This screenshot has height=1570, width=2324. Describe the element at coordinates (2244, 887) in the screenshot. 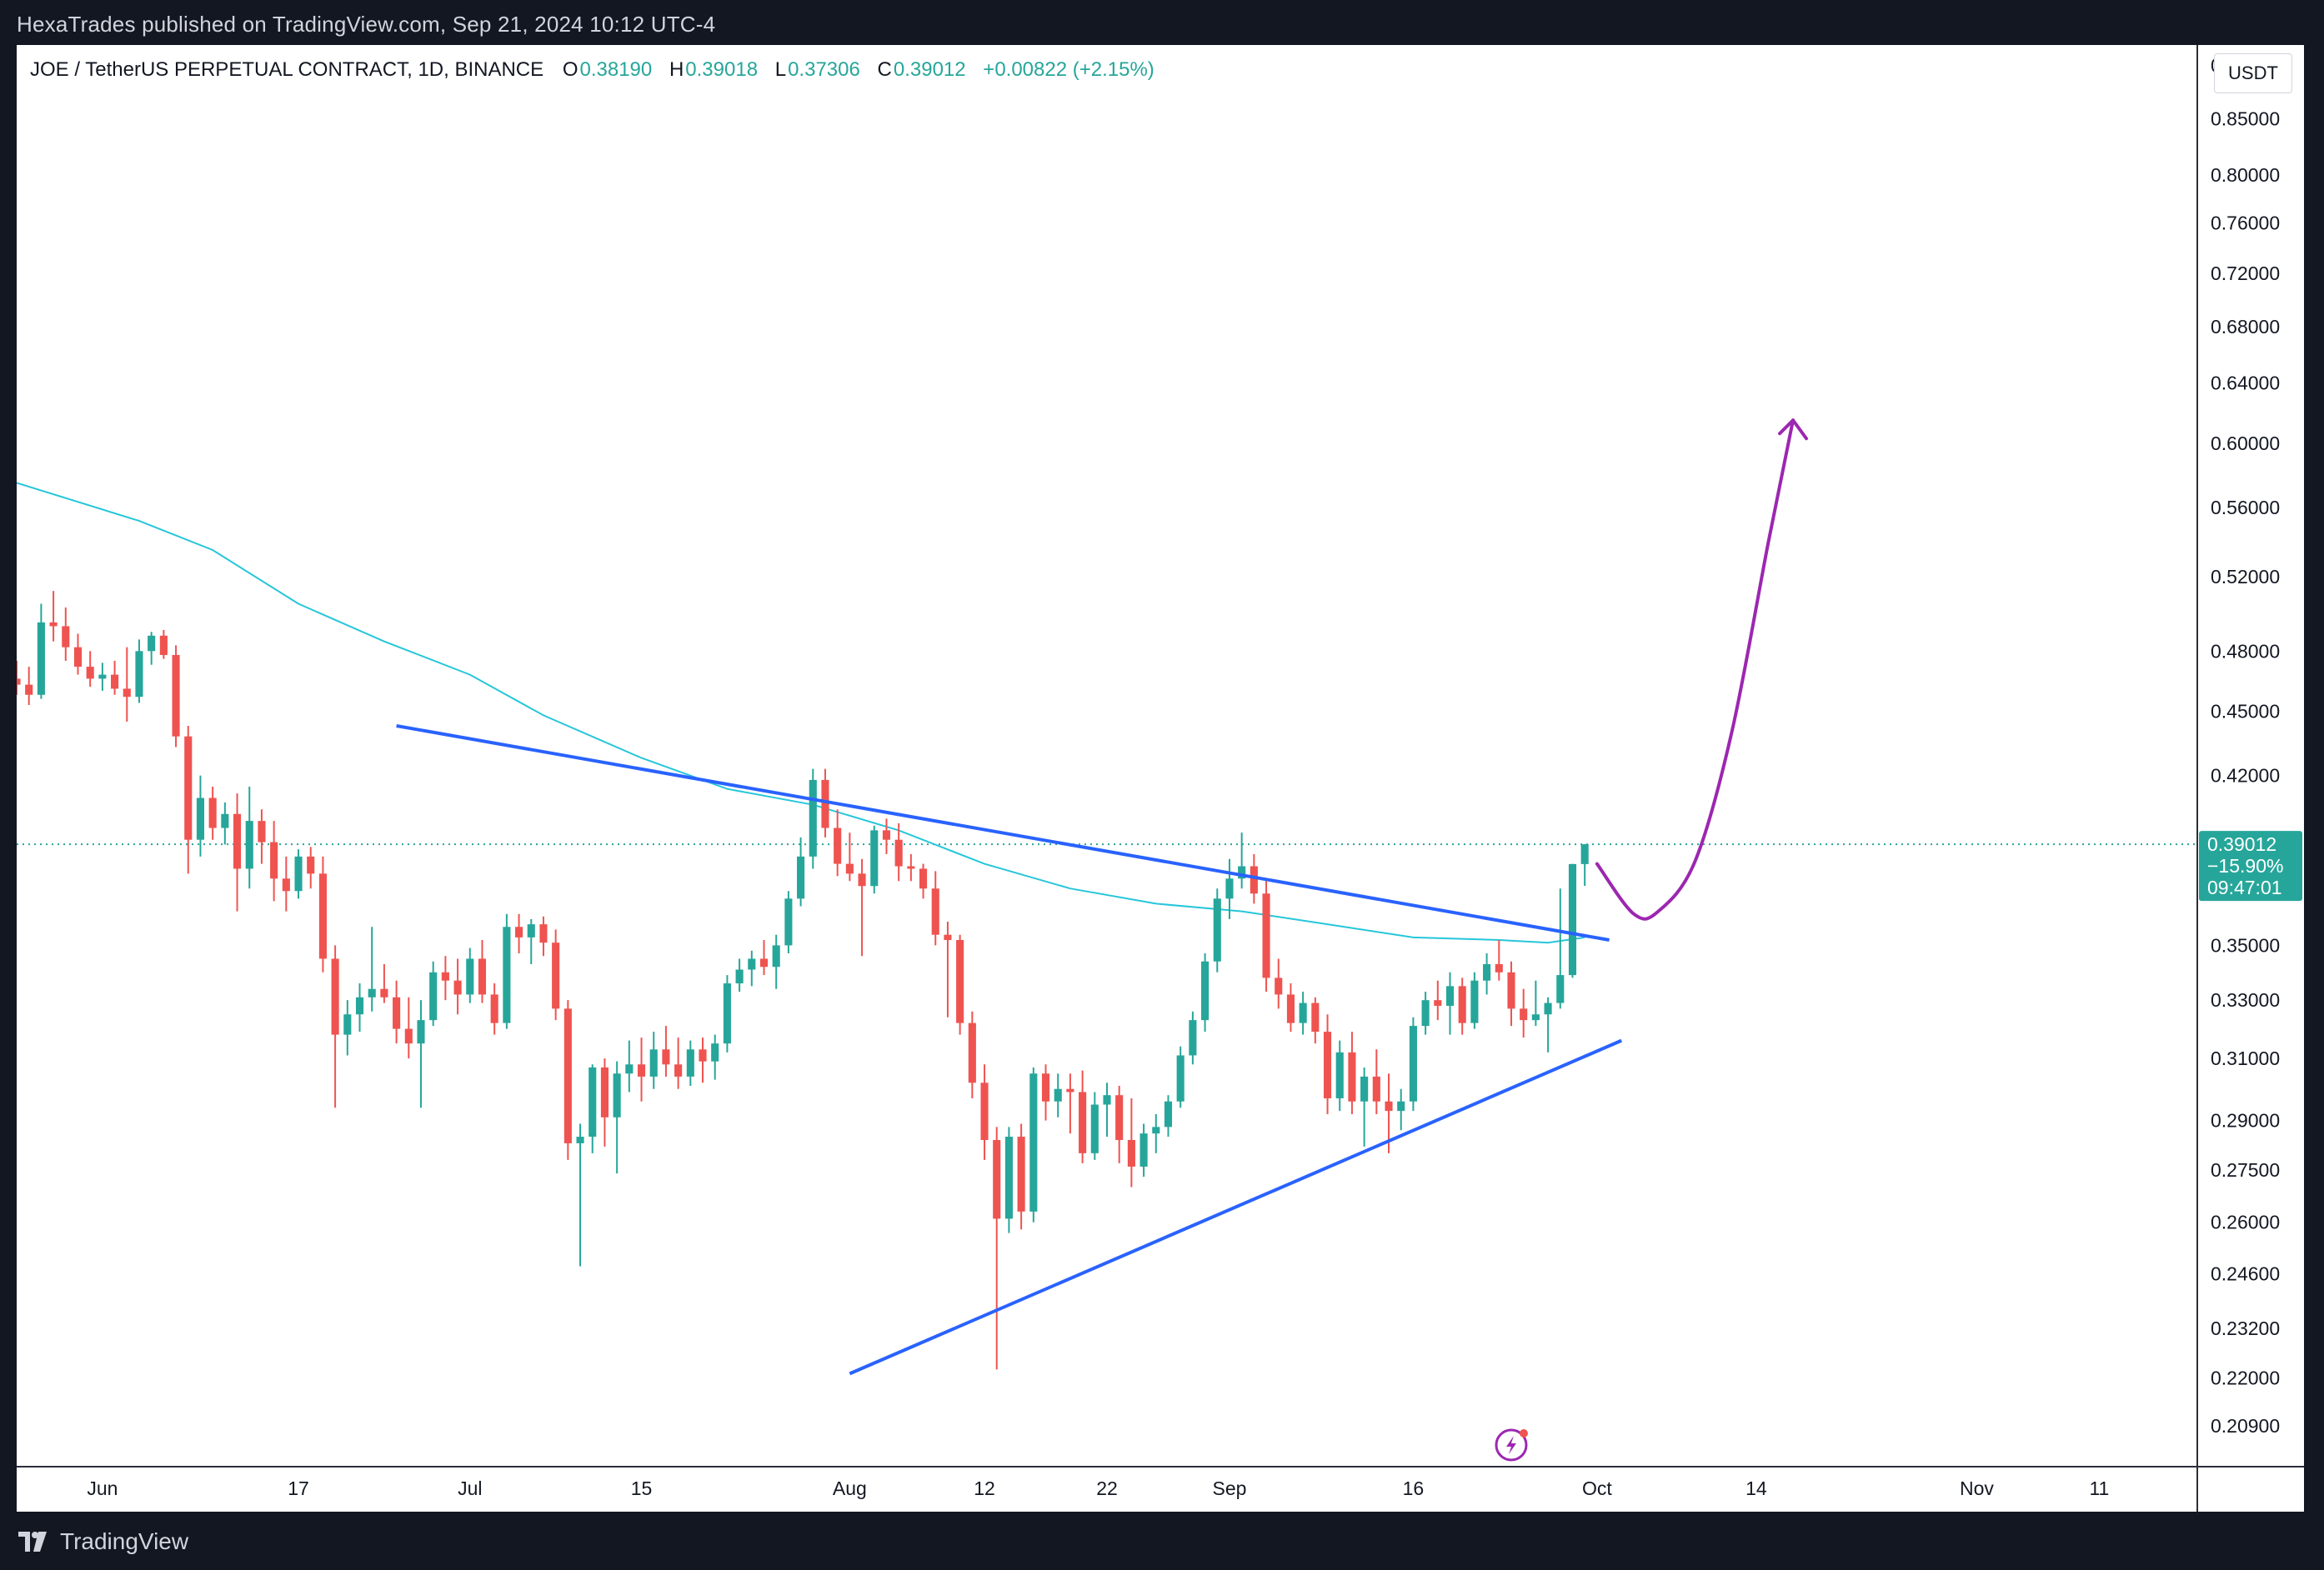

I see `price-tag-countdown: 09:47:01` at that location.